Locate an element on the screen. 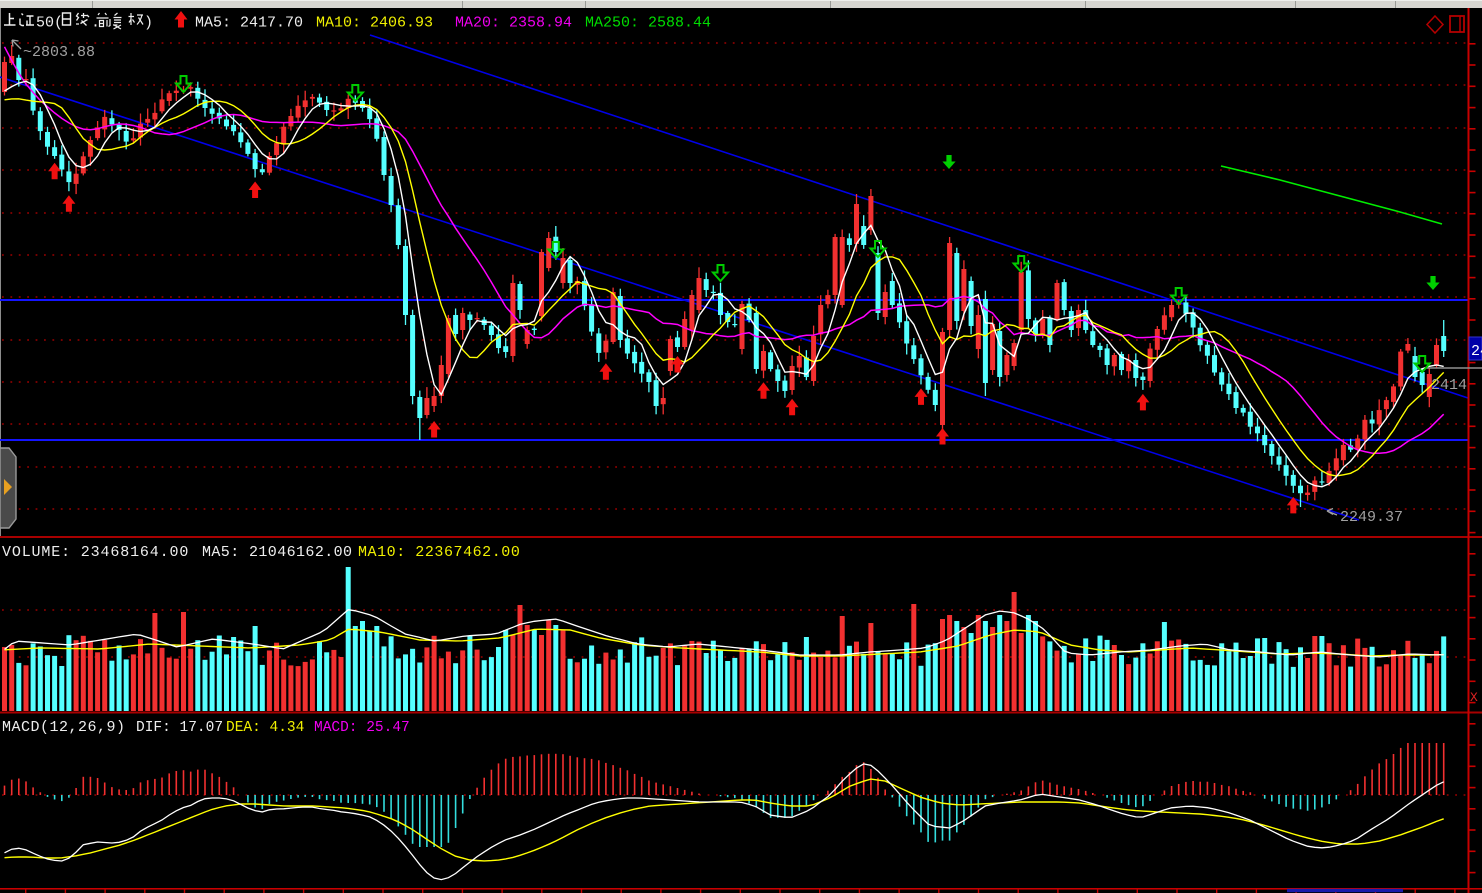  svg-text: MA20: 2358.94 is located at coordinates (513, 23).